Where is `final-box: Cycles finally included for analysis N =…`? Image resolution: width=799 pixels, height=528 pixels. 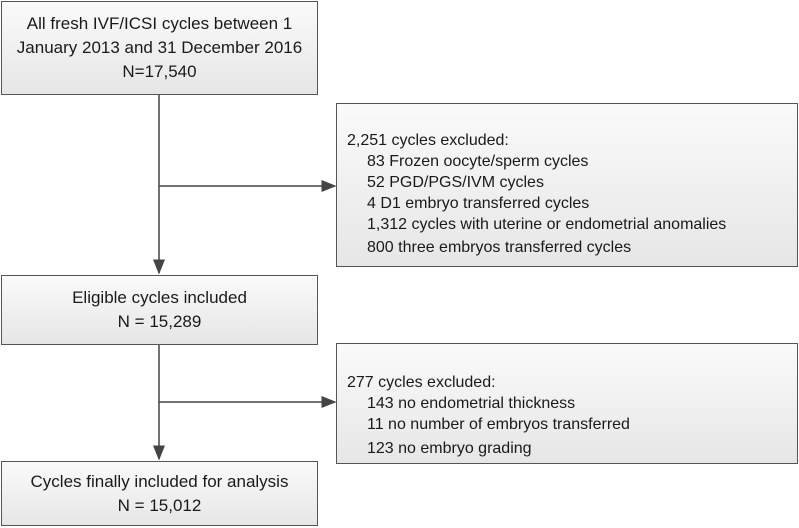 final-box: Cycles finally included for analysis N =… is located at coordinates (159, 493).